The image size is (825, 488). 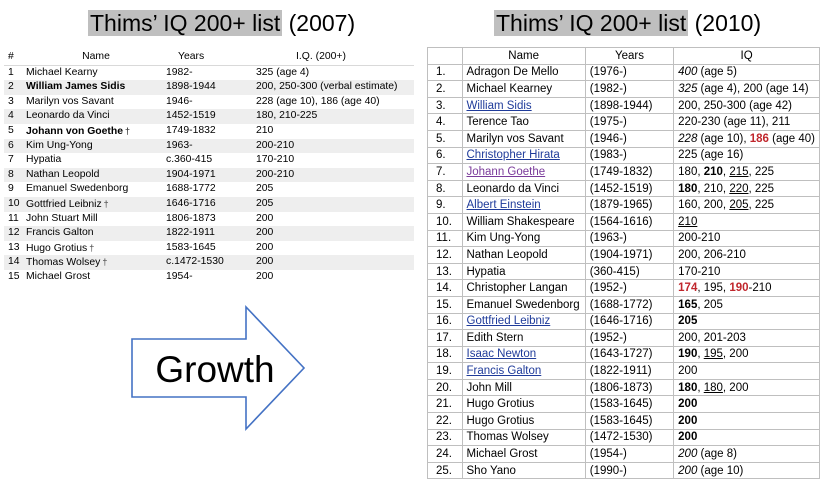 I want to click on row-number: 6., so click(x=445, y=155).